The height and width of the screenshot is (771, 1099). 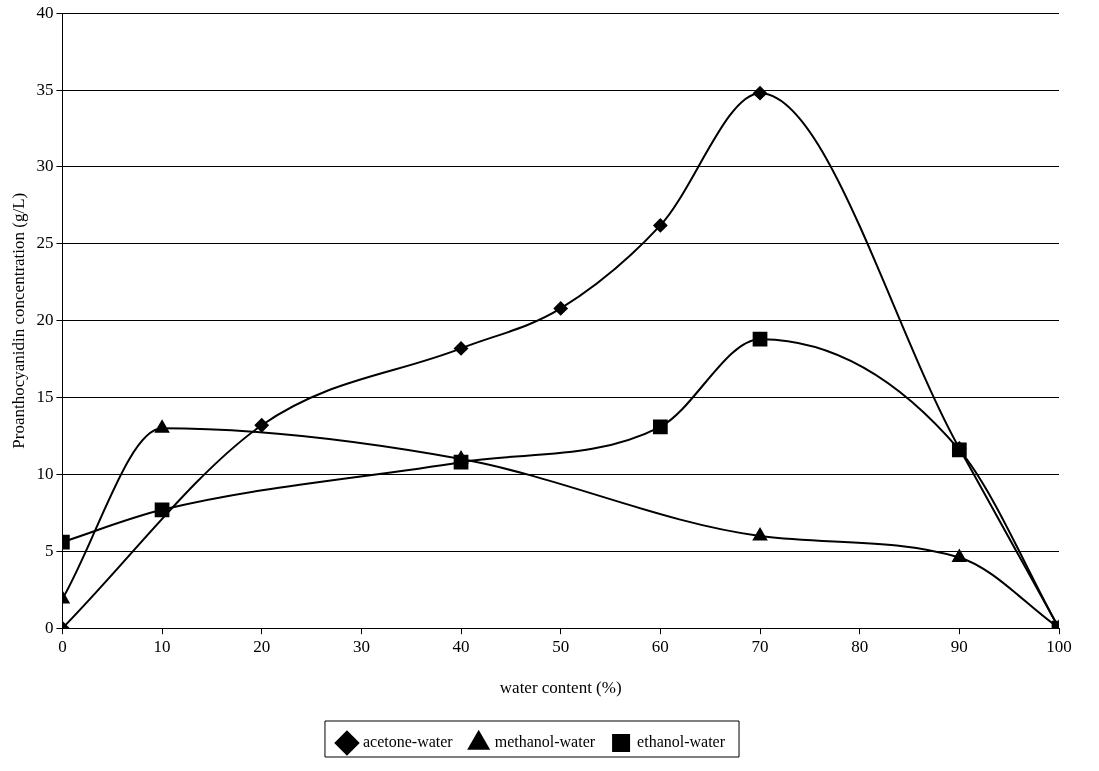 I want to click on y-tick-label: 5, so click(x=49, y=550).